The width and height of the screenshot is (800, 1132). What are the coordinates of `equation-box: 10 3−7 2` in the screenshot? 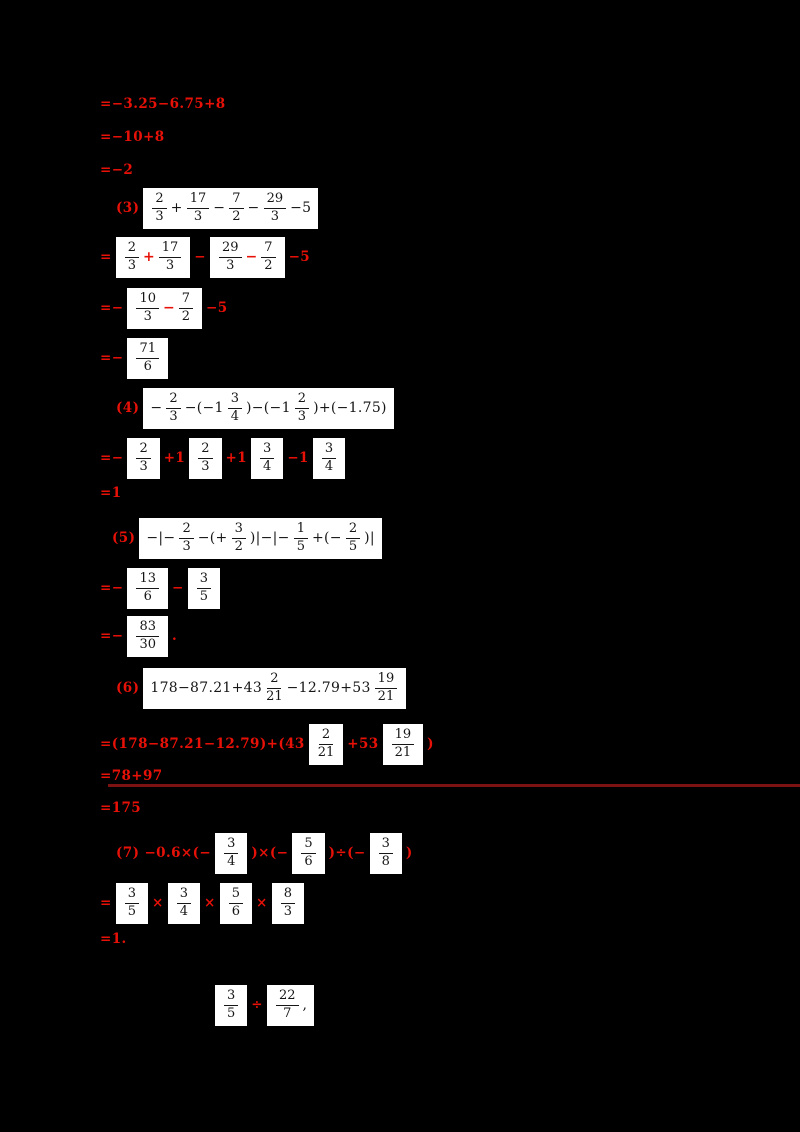 It's located at (164, 308).